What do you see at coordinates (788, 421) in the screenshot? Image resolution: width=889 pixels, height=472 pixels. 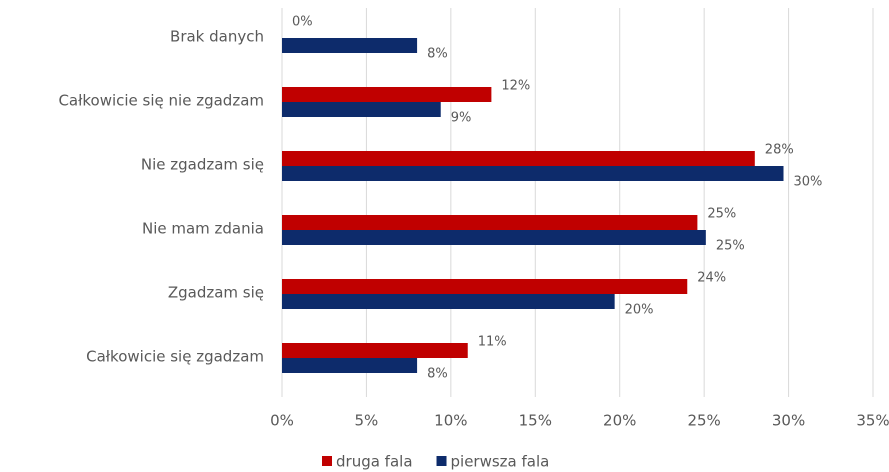 I see `x-tick-label: 30%` at bounding box center [788, 421].